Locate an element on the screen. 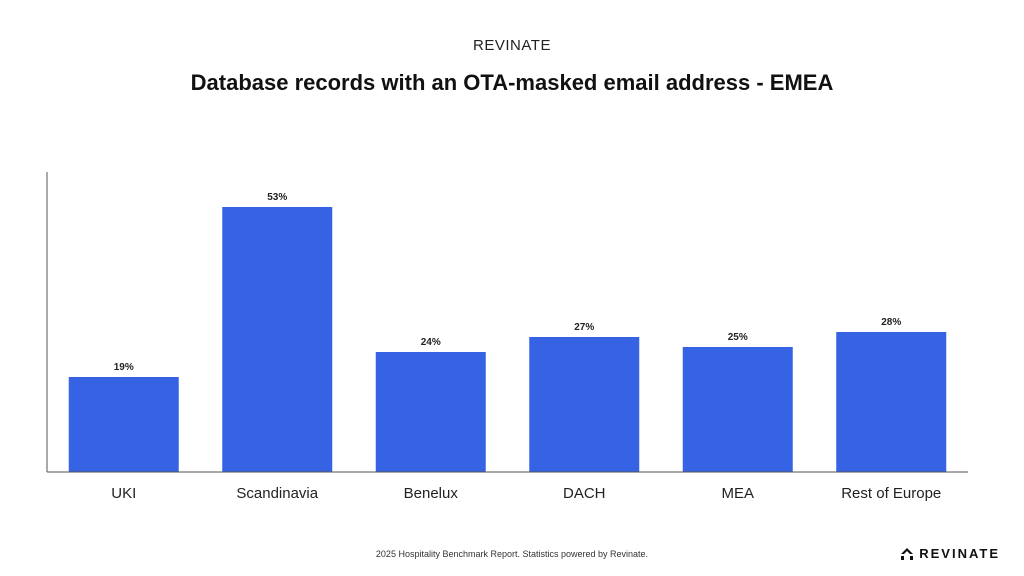 This screenshot has height=576, width=1024. brand-label: REVINATE is located at coordinates (512, 45).